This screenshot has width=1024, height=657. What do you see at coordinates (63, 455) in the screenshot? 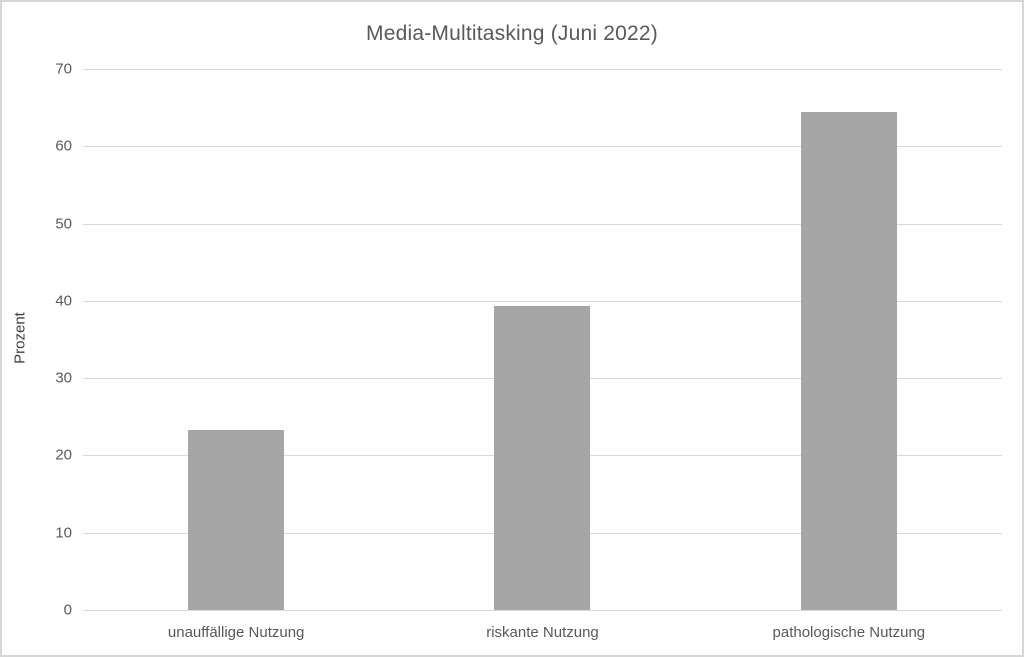
I see `y-tick-label-20: 20` at bounding box center [63, 455].